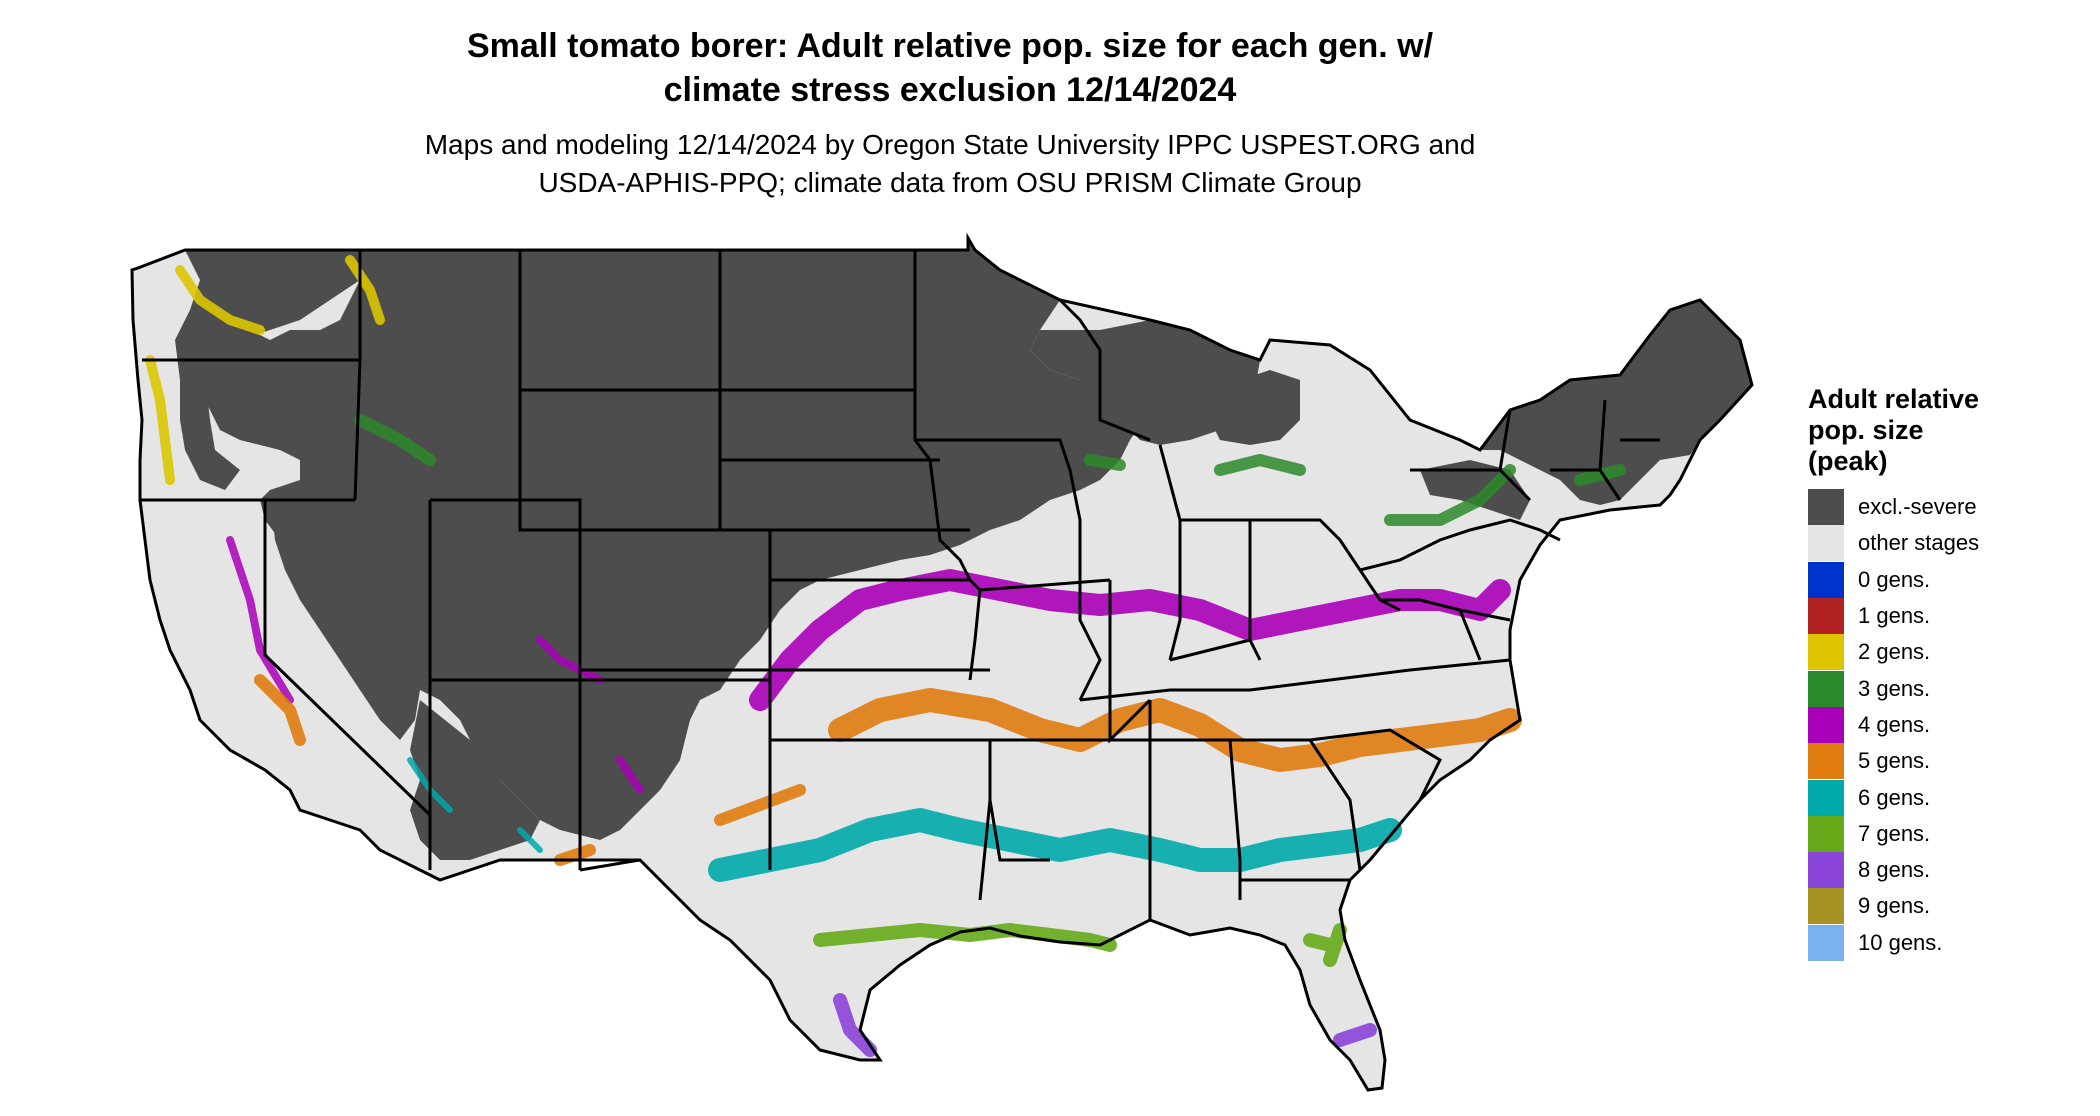 The height and width of the screenshot is (1116, 2100). Describe the element at coordinates (1894, 652) in the screenshot. I see `legend-label: 2 gens.` at that location.